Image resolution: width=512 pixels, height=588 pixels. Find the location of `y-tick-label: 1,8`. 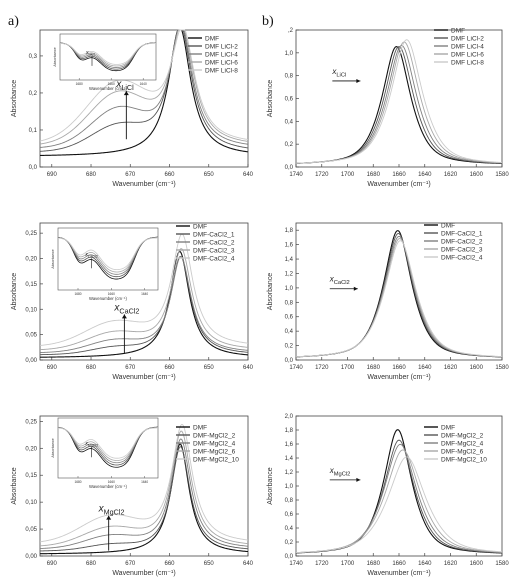

y-tick-label: 1,8 is located at coordinates (289, 231).